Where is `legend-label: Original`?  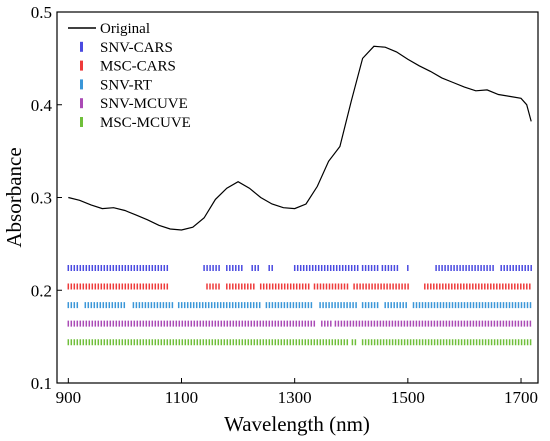
legend-label: Original is located at coordinates (125, 29).